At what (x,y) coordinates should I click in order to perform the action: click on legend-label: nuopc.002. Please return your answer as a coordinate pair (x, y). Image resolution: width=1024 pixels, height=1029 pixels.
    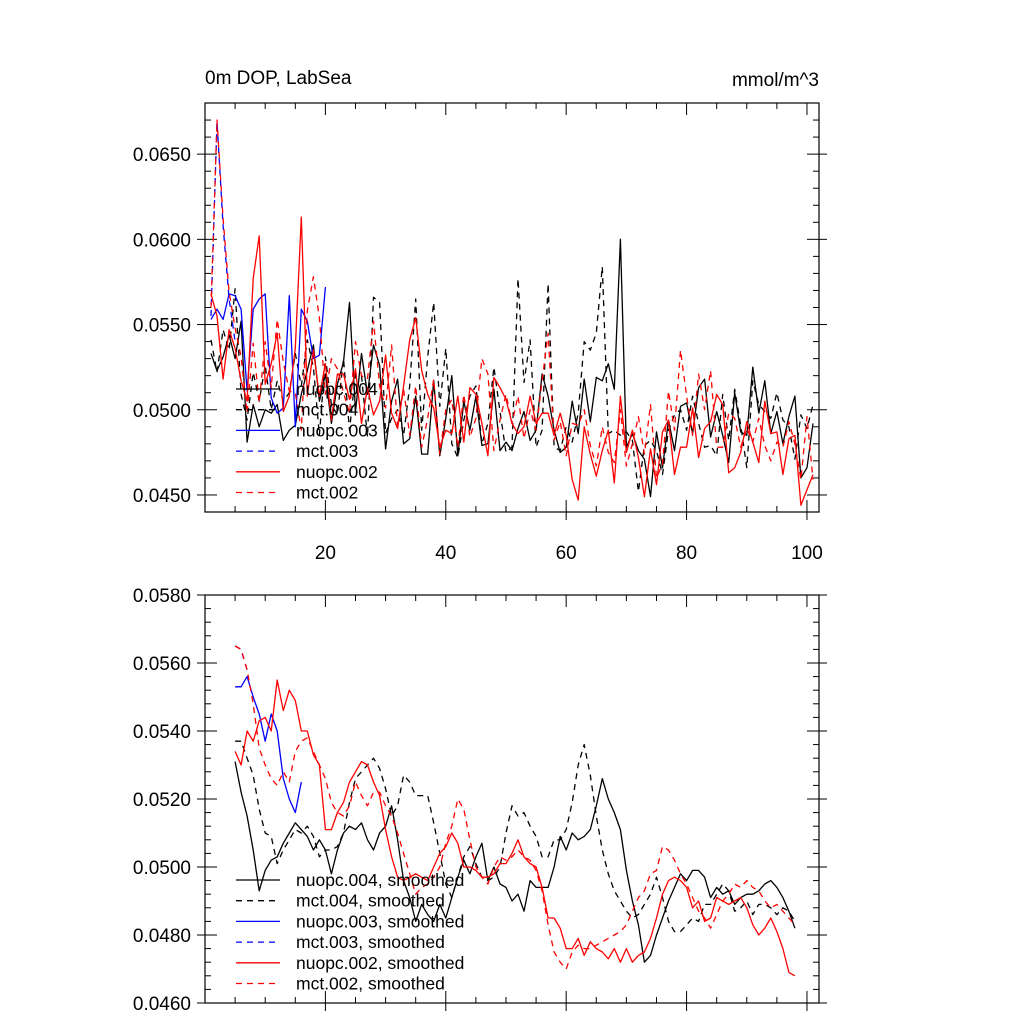
    Looking at the image, I should click on (337, 472).